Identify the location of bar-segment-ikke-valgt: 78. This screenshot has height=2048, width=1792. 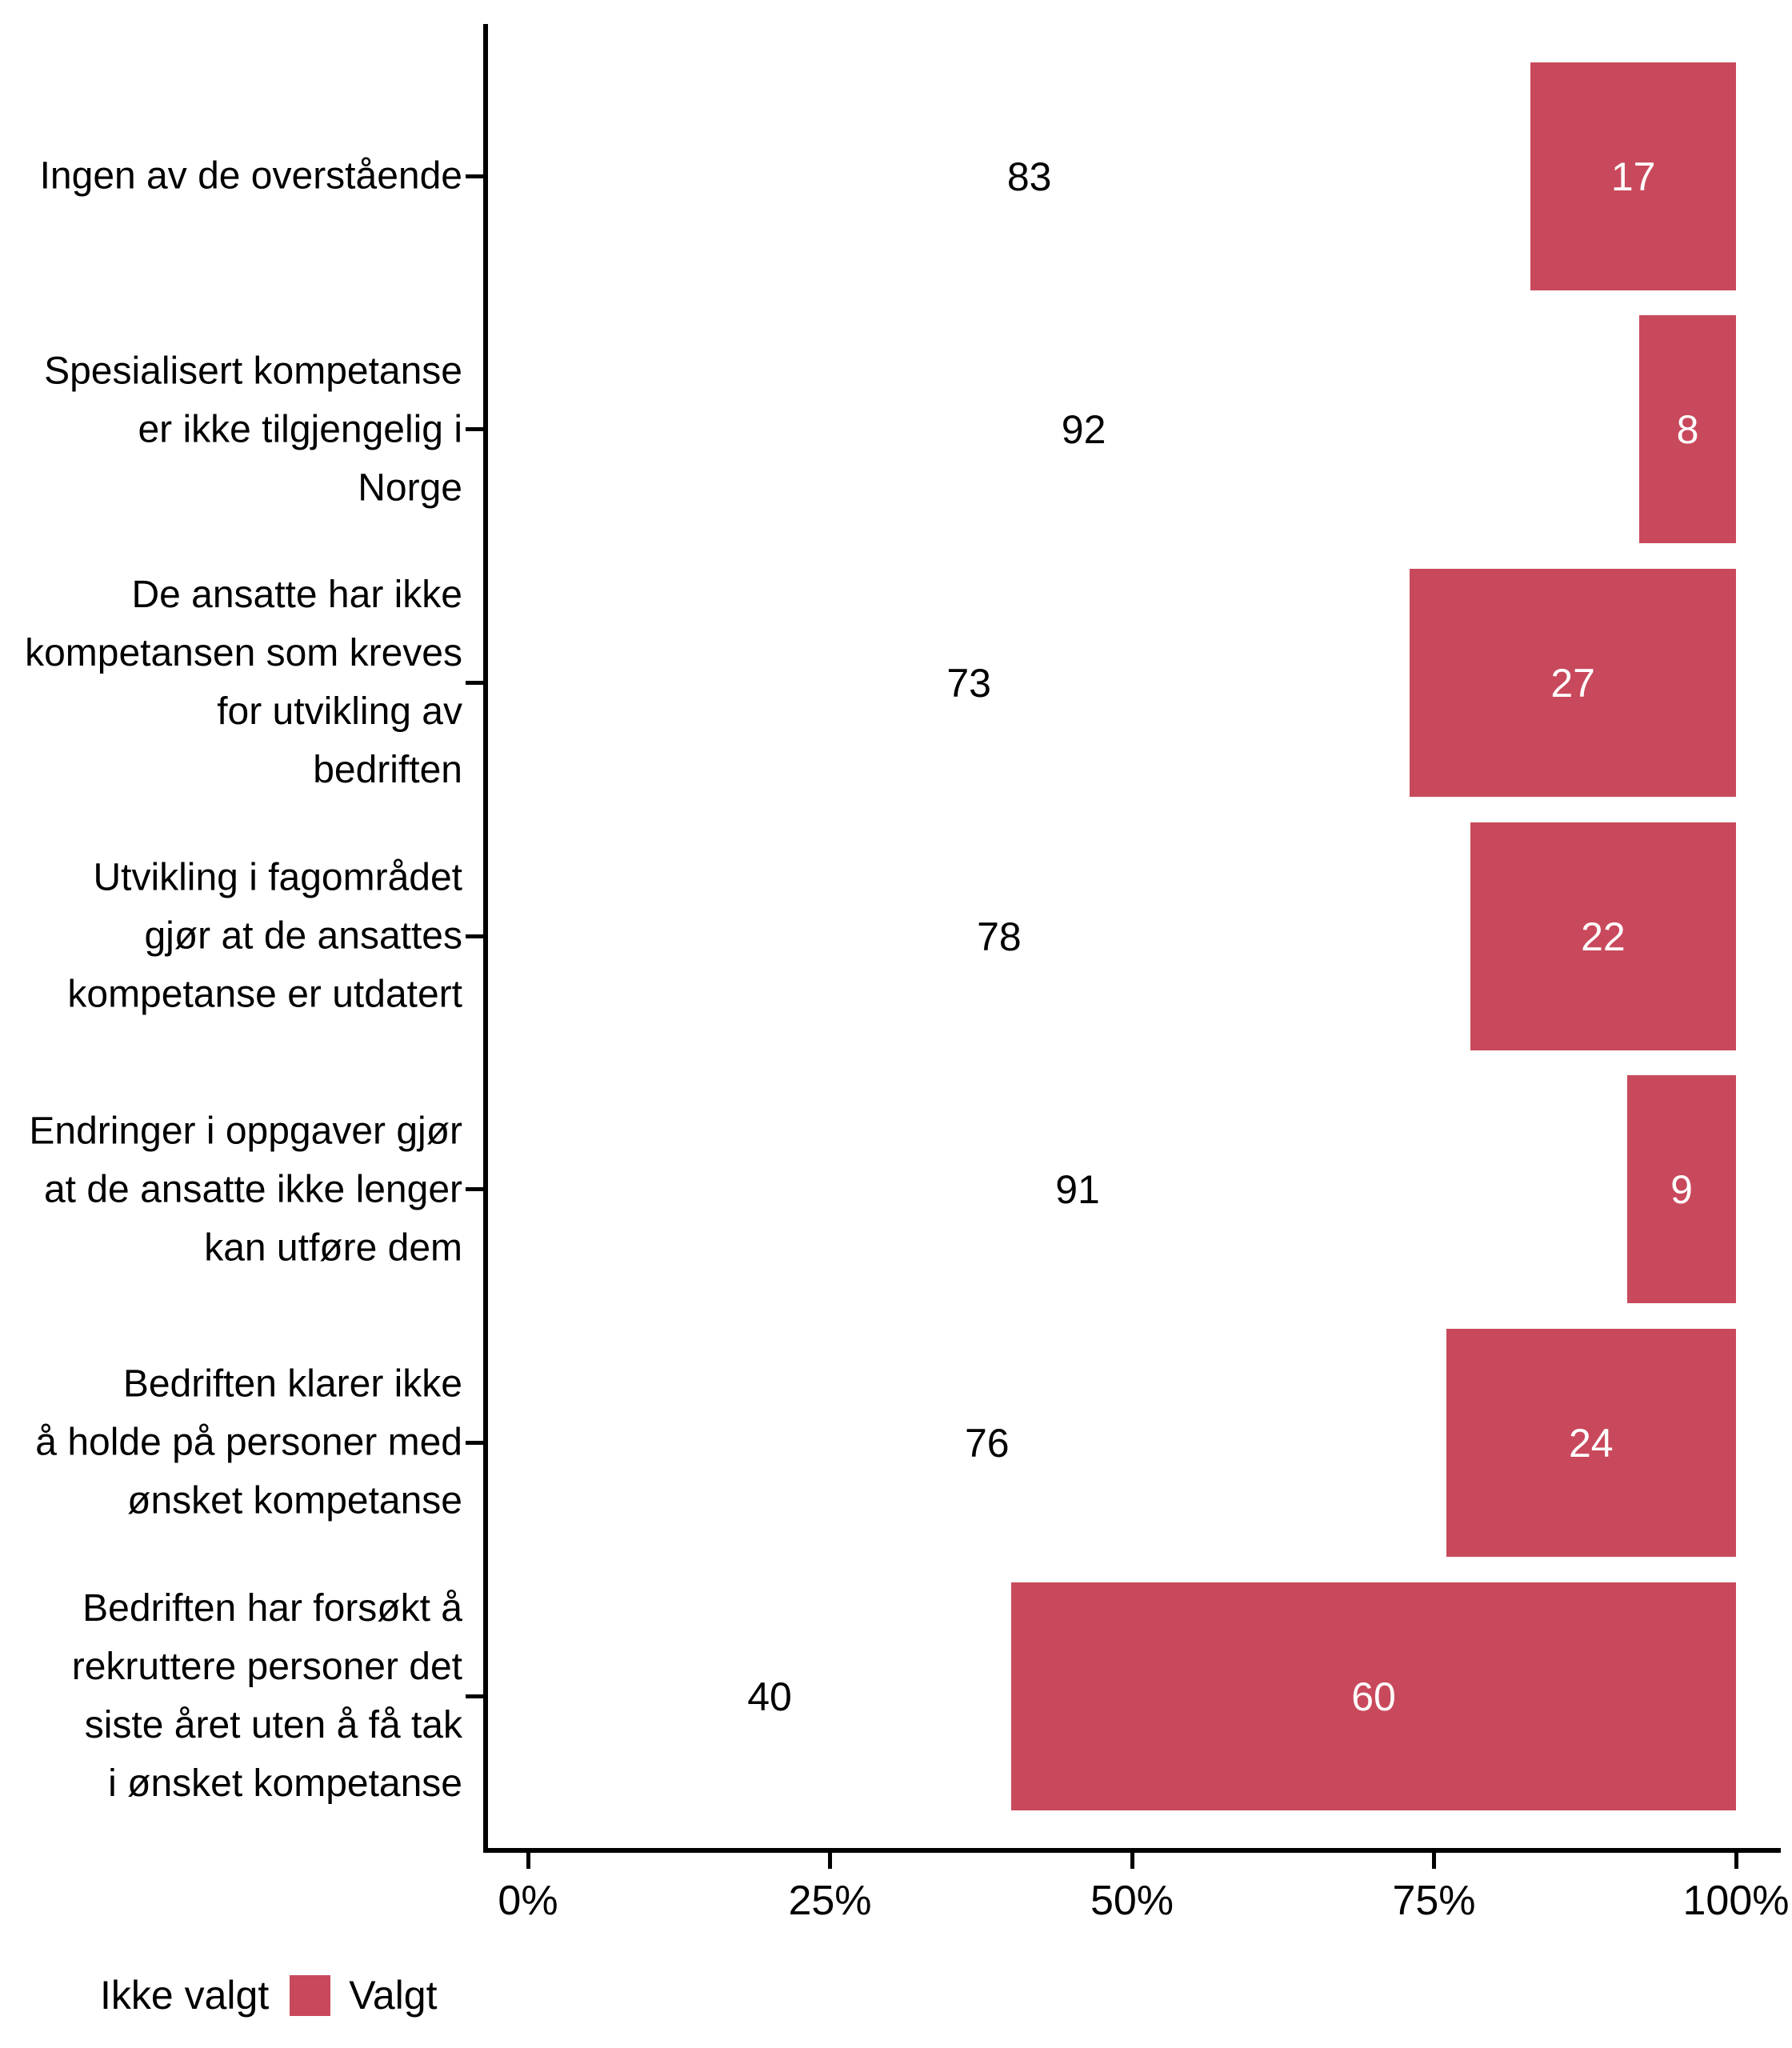
(999, 936).